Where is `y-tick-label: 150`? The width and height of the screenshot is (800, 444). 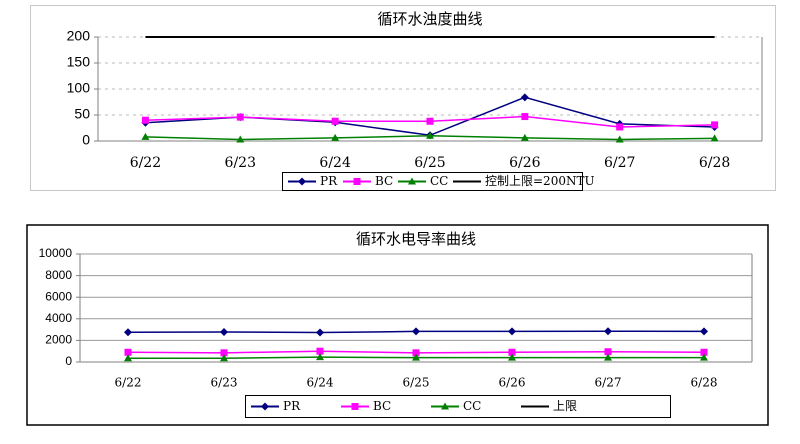 y-tick-label: 150 is located at coordinates (79, 62).